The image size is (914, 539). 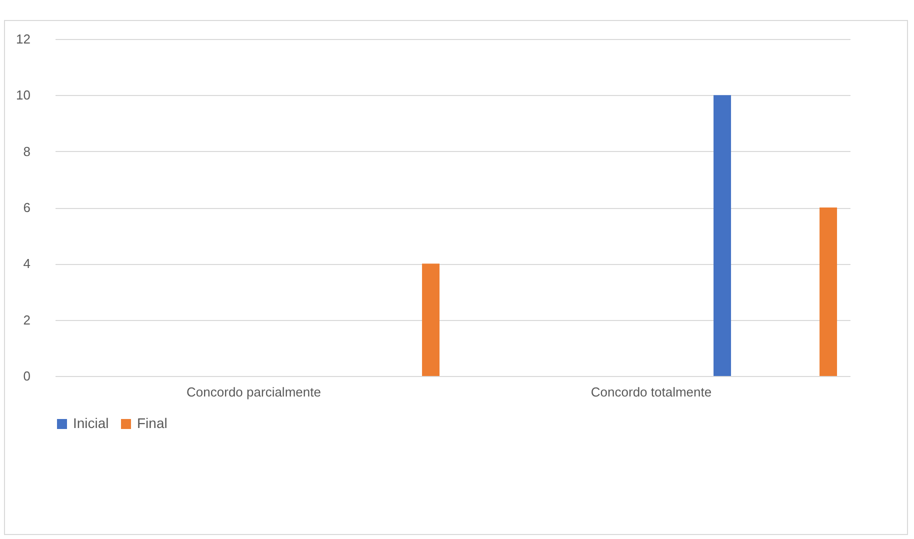 What do you see at coordinates (26, 151) in the screenshot?
I see `y-tick-label: 8` at bounding box center [26, 151].